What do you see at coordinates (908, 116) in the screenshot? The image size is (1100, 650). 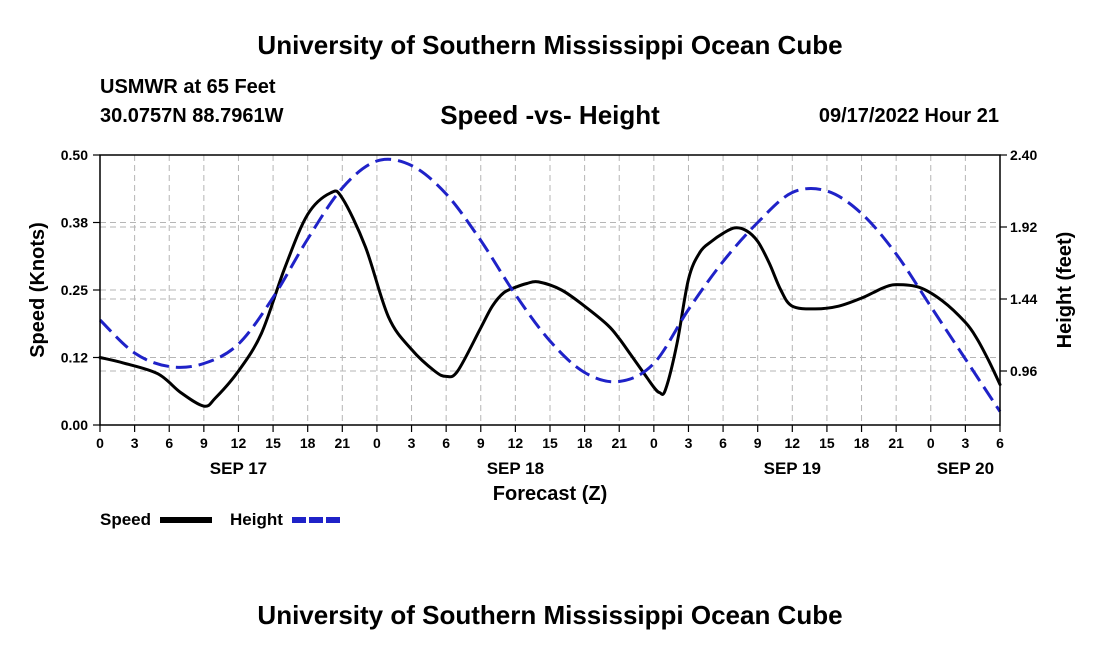 I see `datetime-label: 09/17/2022 Hour 21` at bounding box center [908, 116].